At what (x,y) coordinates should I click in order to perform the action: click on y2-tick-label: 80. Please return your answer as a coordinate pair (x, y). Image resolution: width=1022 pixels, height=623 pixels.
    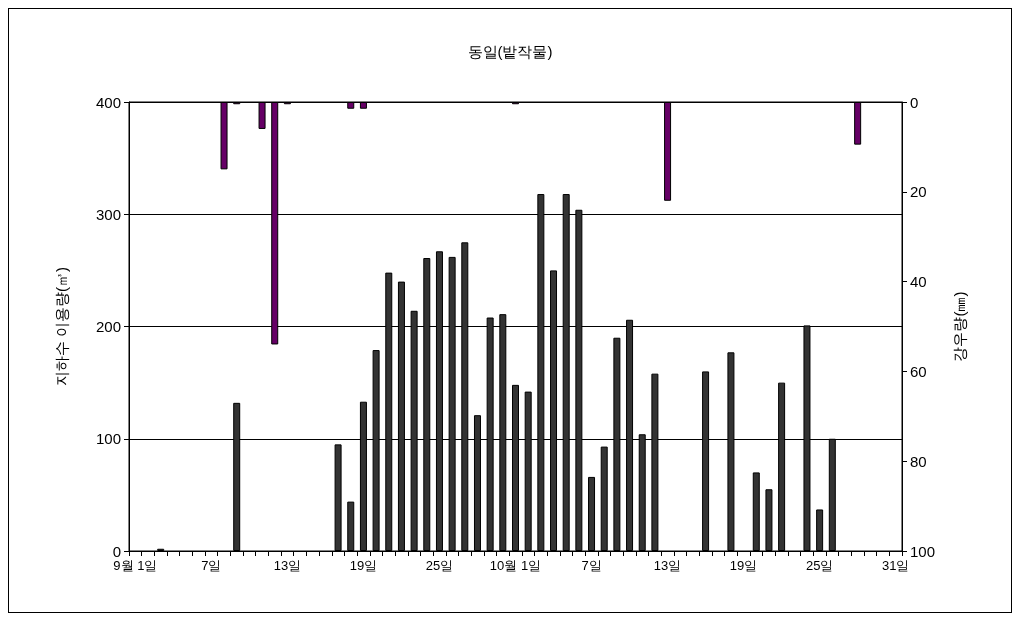
    Looking at the image, I should click on (918, 461).